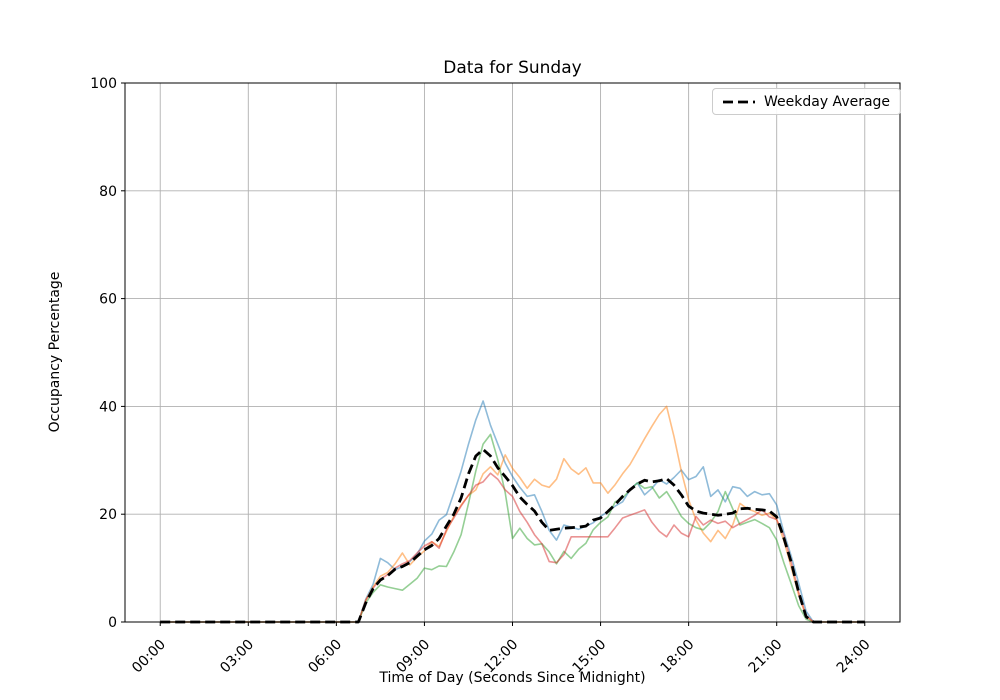 The image size is (1000, 700). Describe the element at coordinates (108, 300) in the screenshot. I see `y-tick-label: 60` at that location.